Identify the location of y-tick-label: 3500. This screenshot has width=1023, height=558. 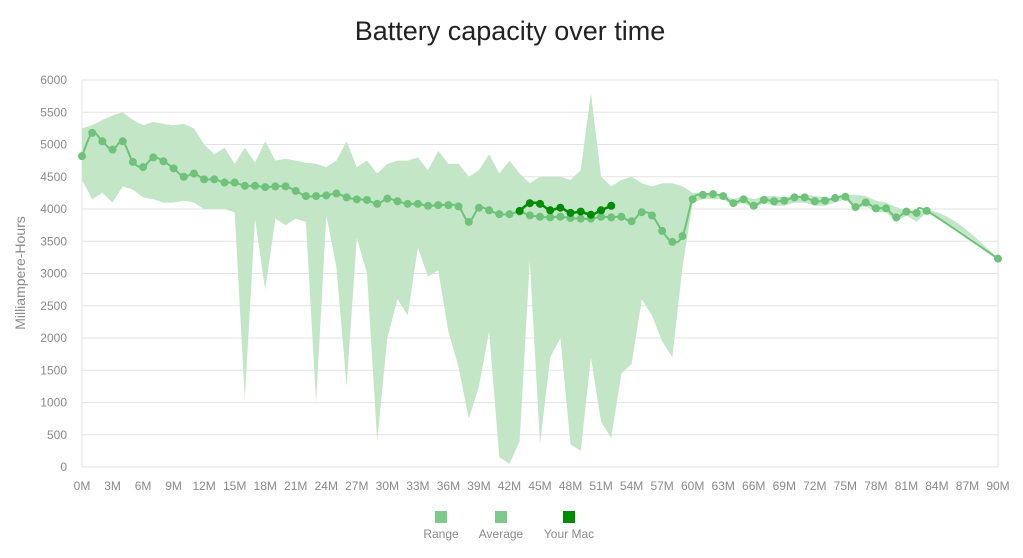
(53, 241).